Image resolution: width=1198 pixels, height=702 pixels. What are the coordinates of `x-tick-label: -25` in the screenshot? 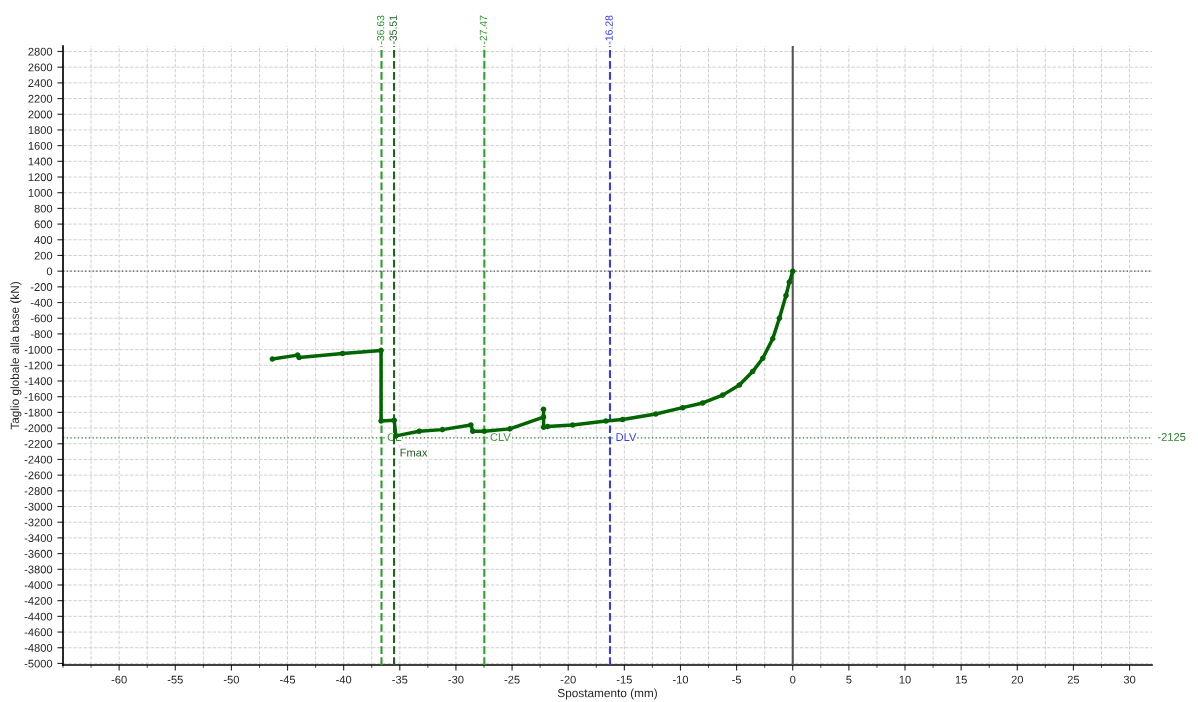 It's located at (512, 679).